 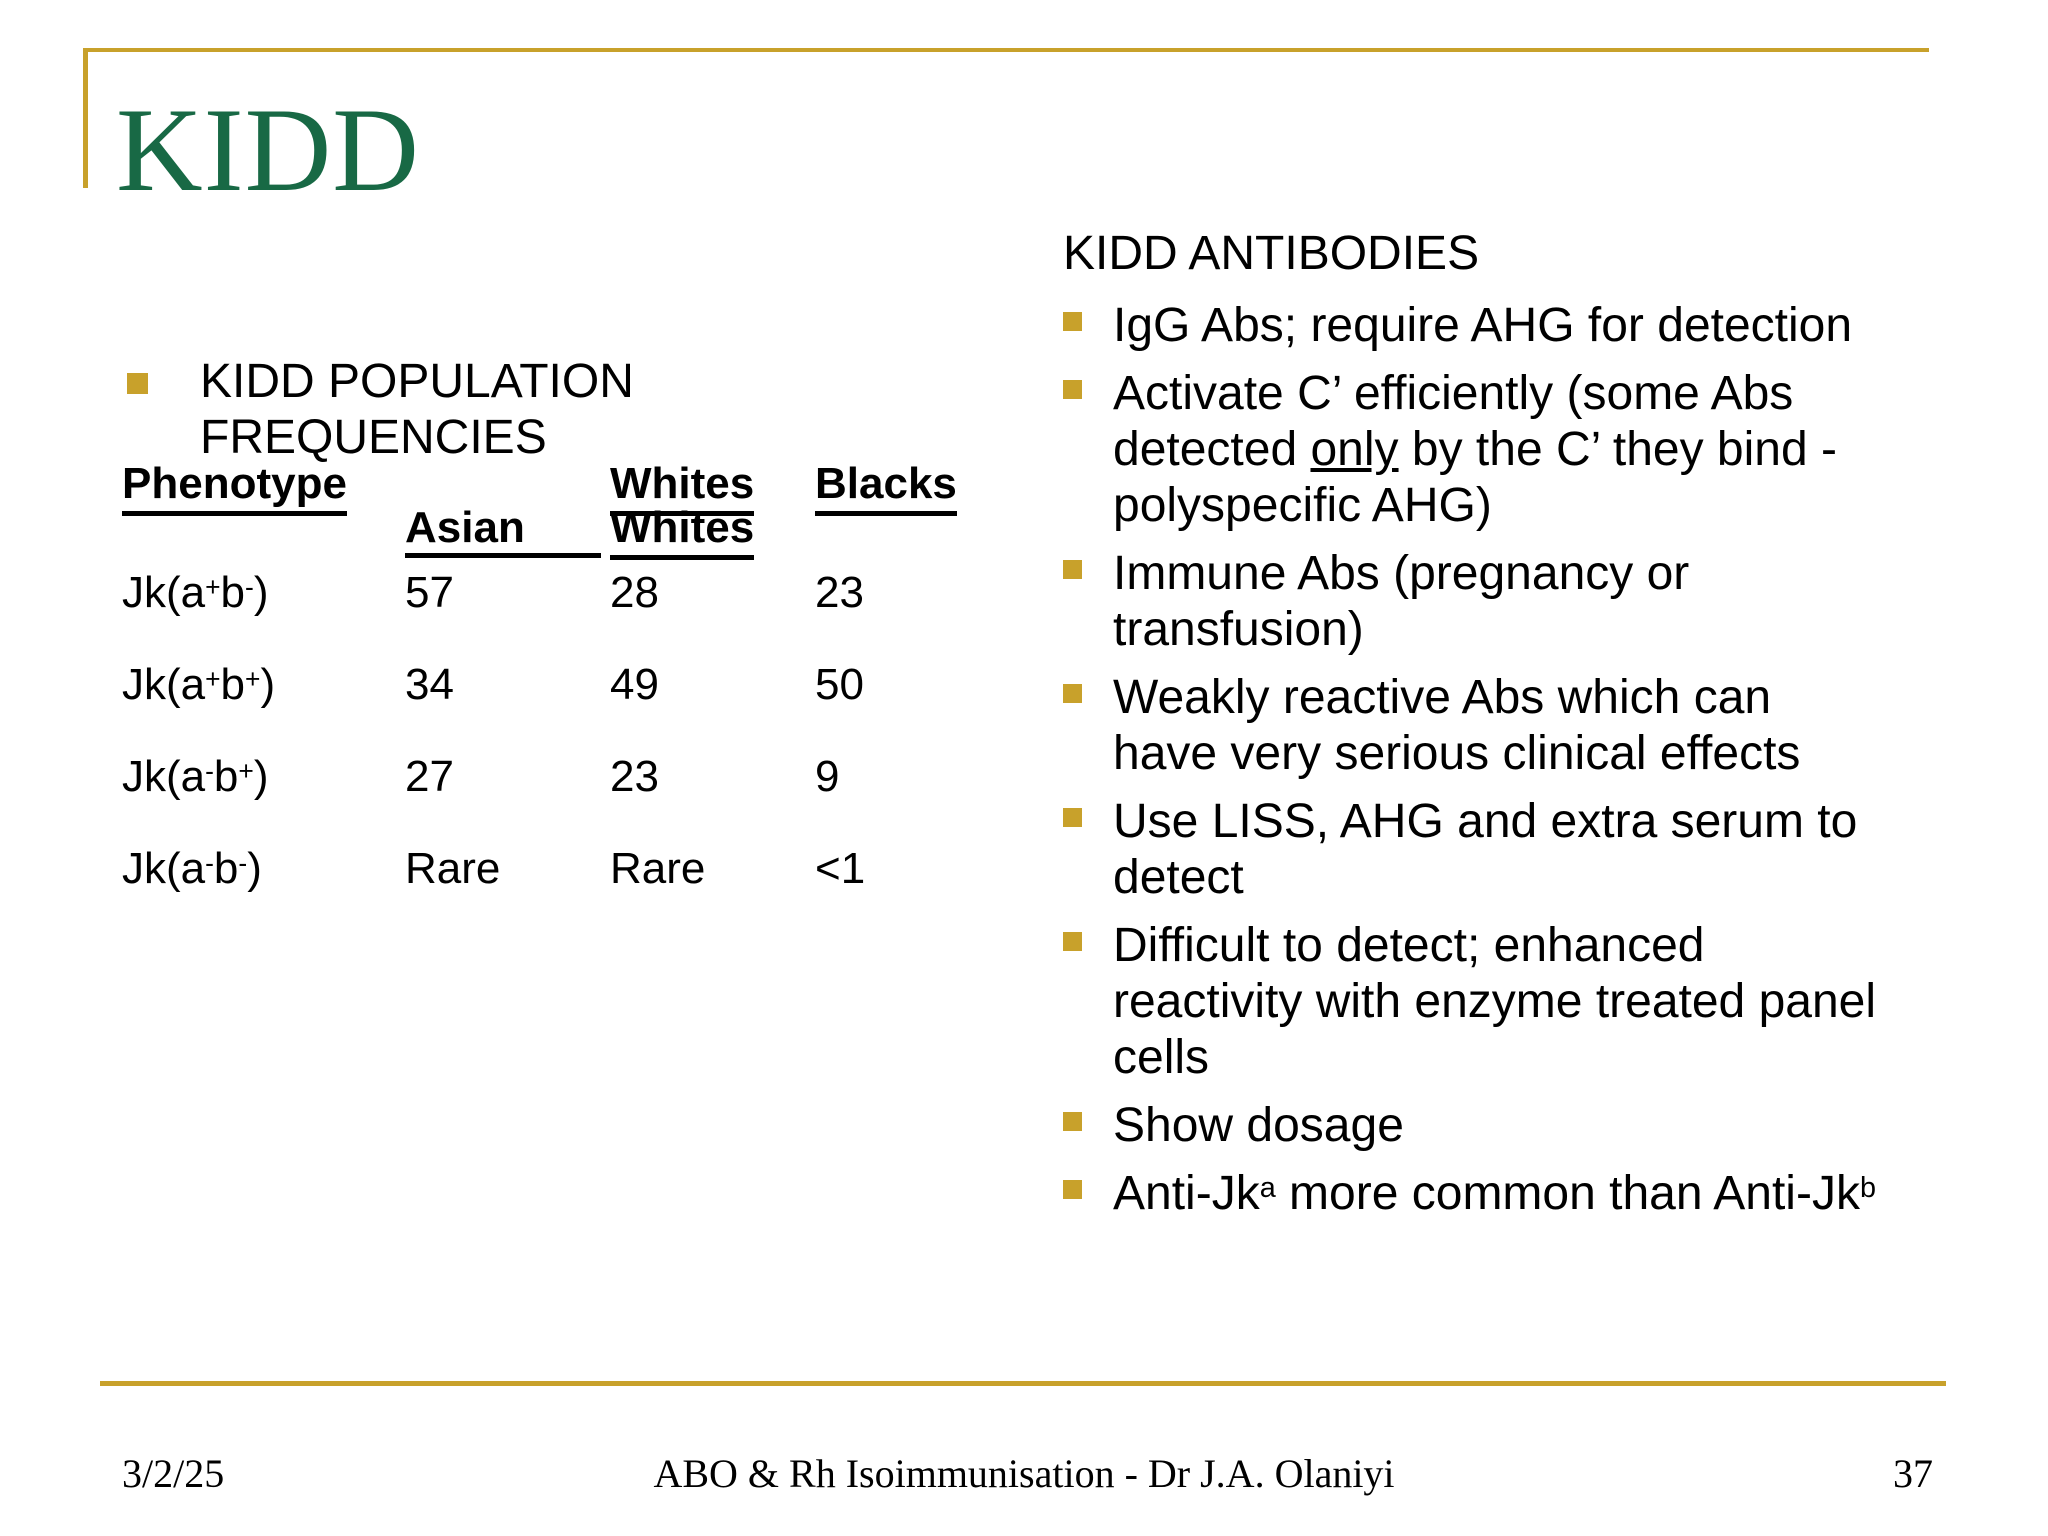 I want to click on phenotype-cell: Jk(a-b-), so click(x=263, y=869).